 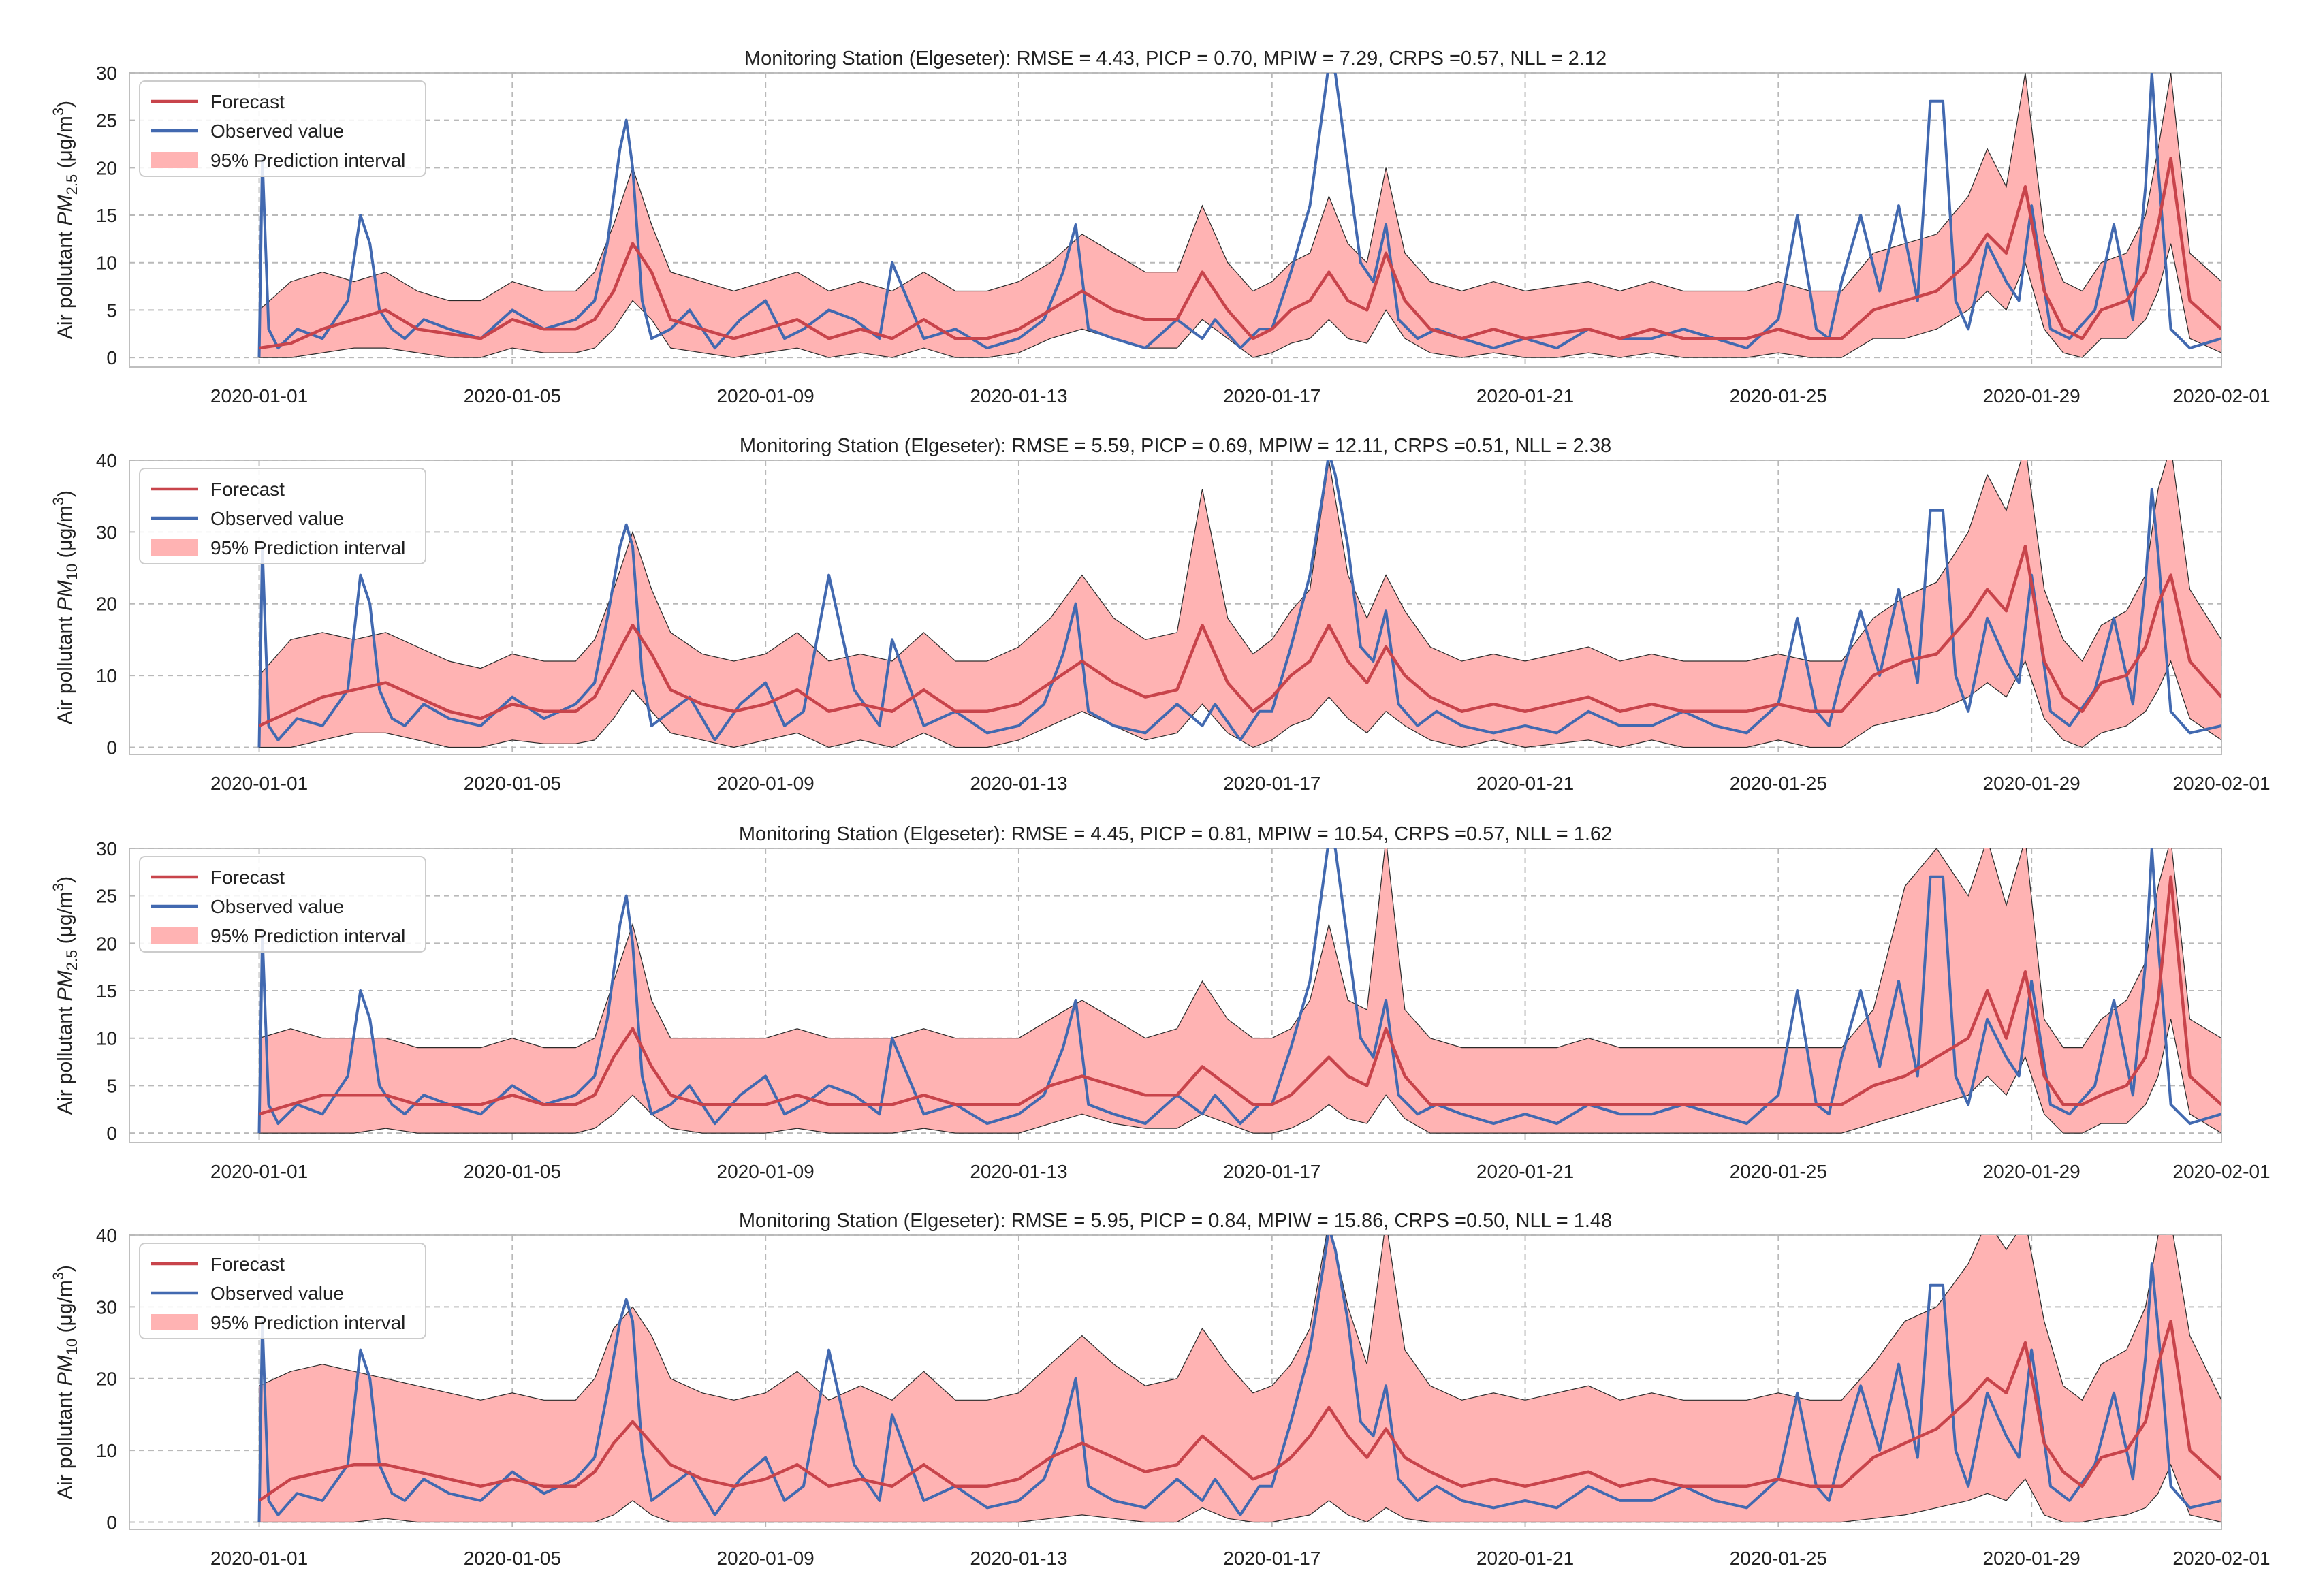 What do you see at coordinates (106, 73) in the screenshot?
I see `y-tick-label: 30` at bounding box center [106, 73].